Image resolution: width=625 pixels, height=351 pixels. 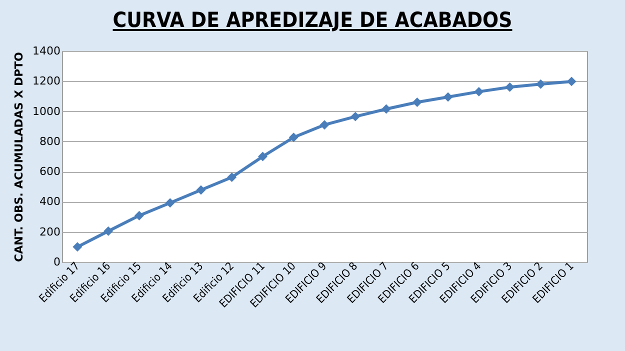 I want to click on y-tick-label: 1400, so click(x=46, y=51).